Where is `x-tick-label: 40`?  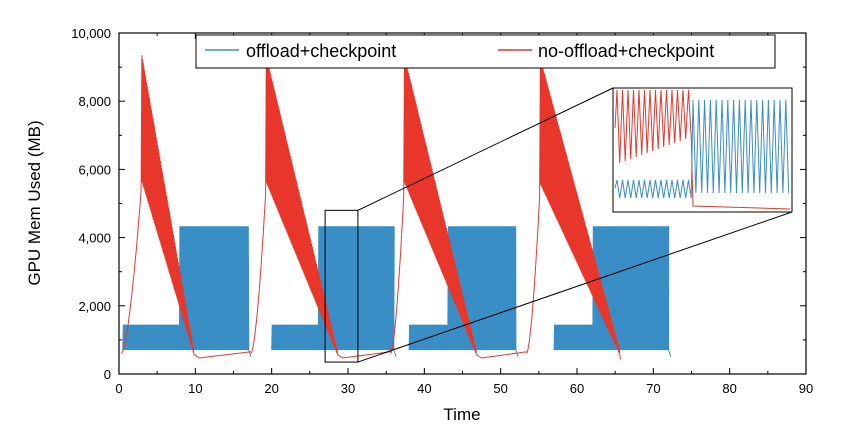
x-tick-label: 40 is located at coordinates (424, 388).